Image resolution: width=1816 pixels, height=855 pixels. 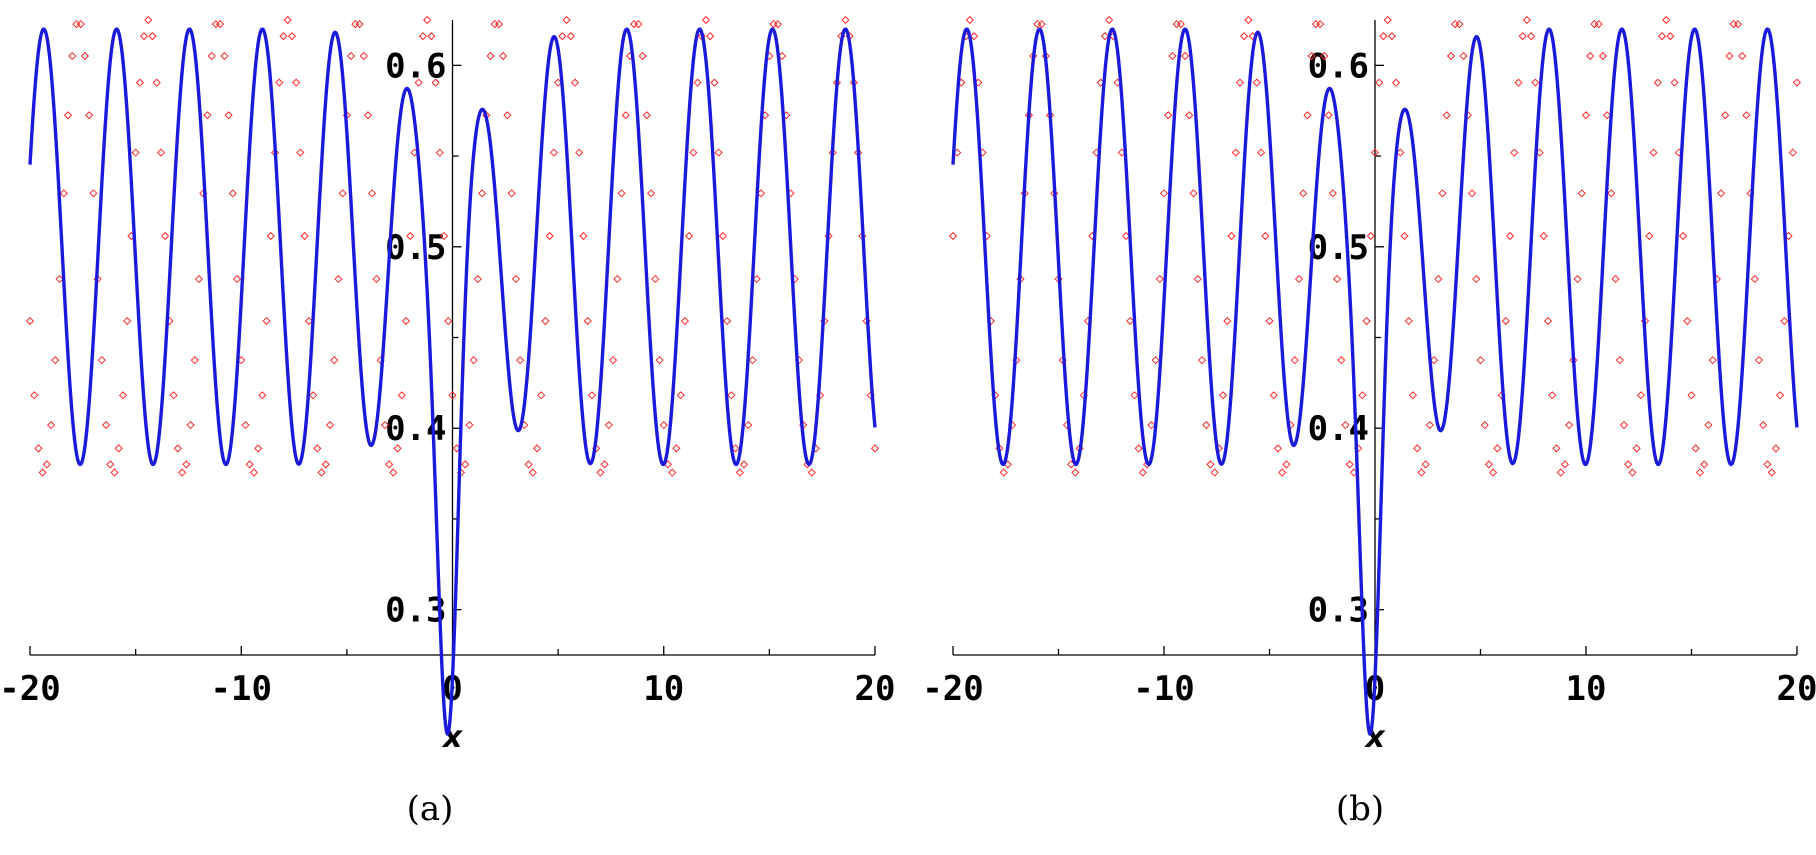 I want to click on x-tick-label: 10, so click(x=1586, y=689).